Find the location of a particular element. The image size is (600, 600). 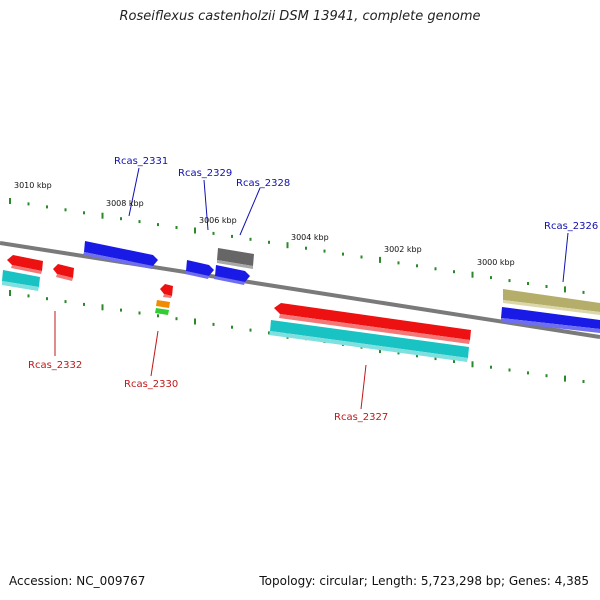

scale-label: 3006 kbp is located at coordinates (218, 220).